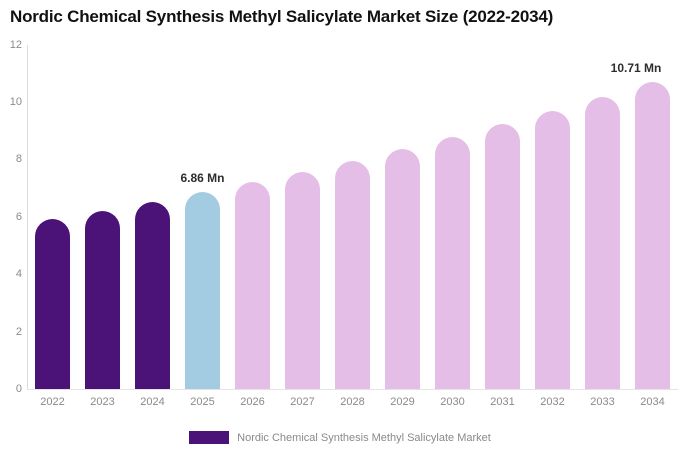 This screenshot has width=680, height=450. What do you see at coordinates (552, 249) in the screenshot?
I see `bar-2032` at bounding box center [552, 249].